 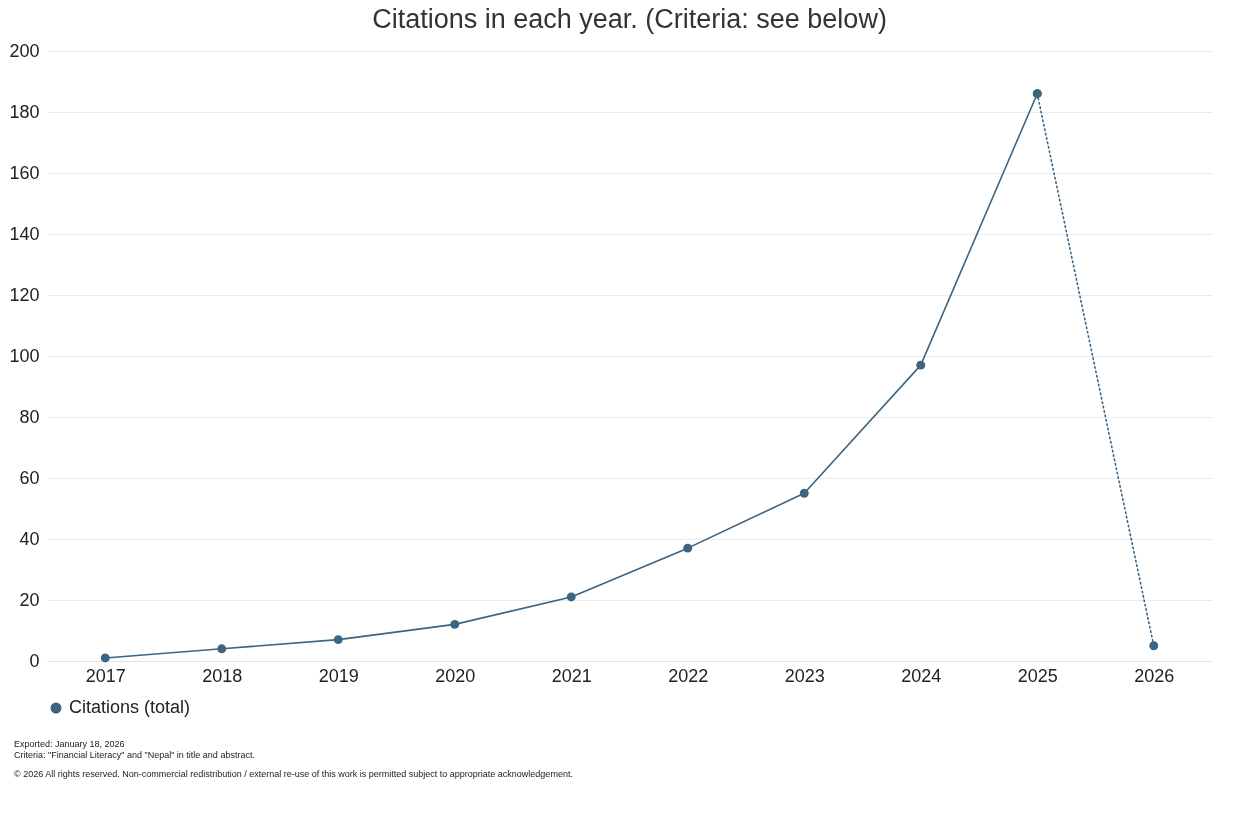 I want to click on x-tick-label: 2025, so click(x=1037, y=675).